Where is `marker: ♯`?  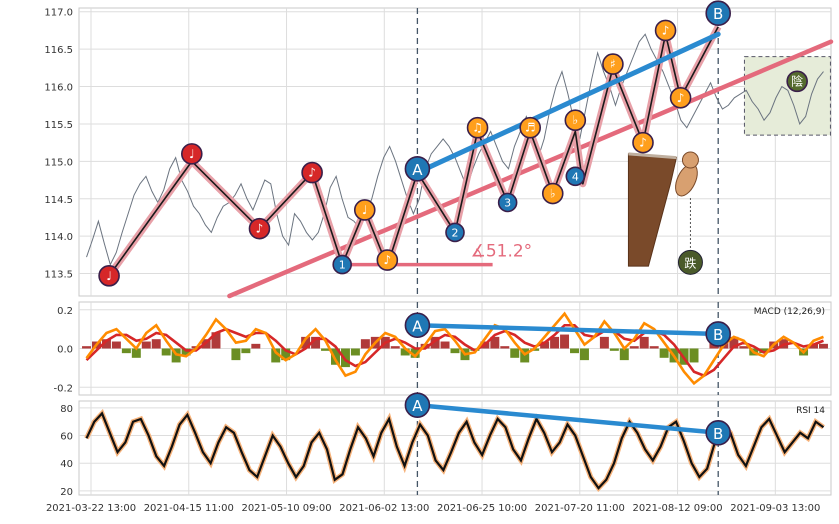
marker: ♯ is located at coordinates (613, 64).